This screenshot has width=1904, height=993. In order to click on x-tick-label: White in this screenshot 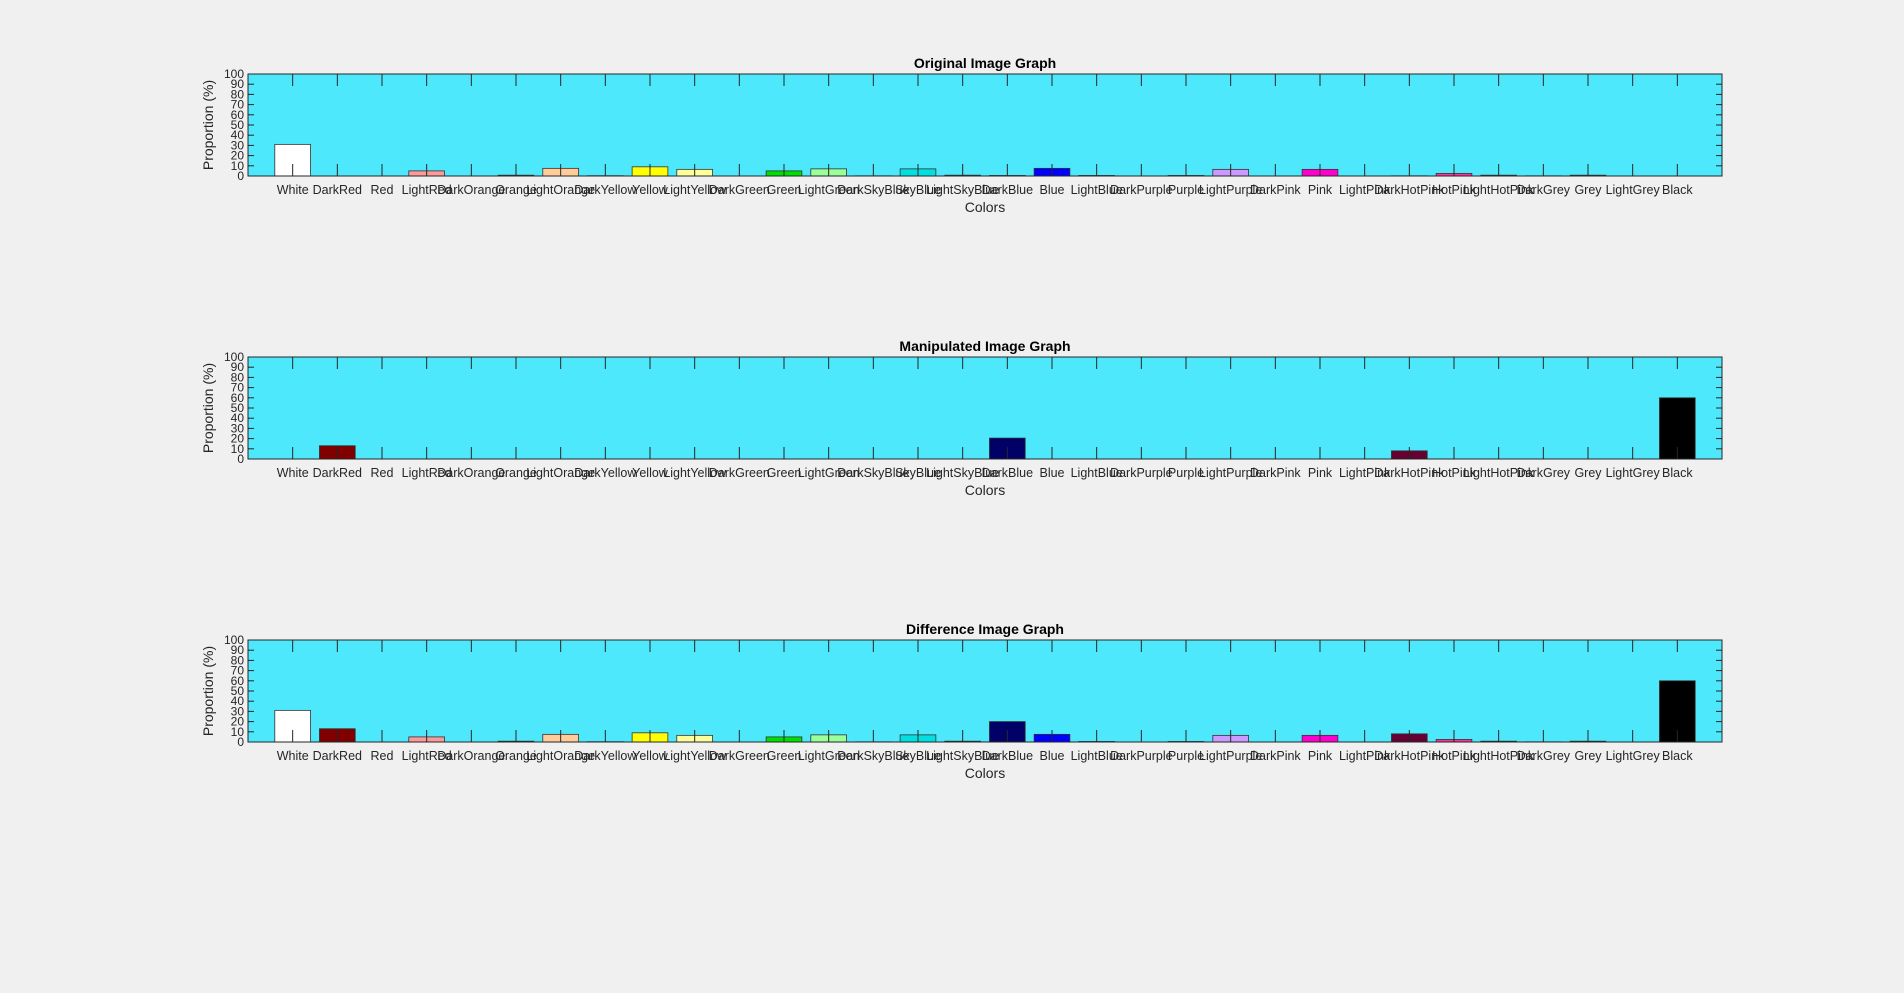, I will do `click(293, 473)`.